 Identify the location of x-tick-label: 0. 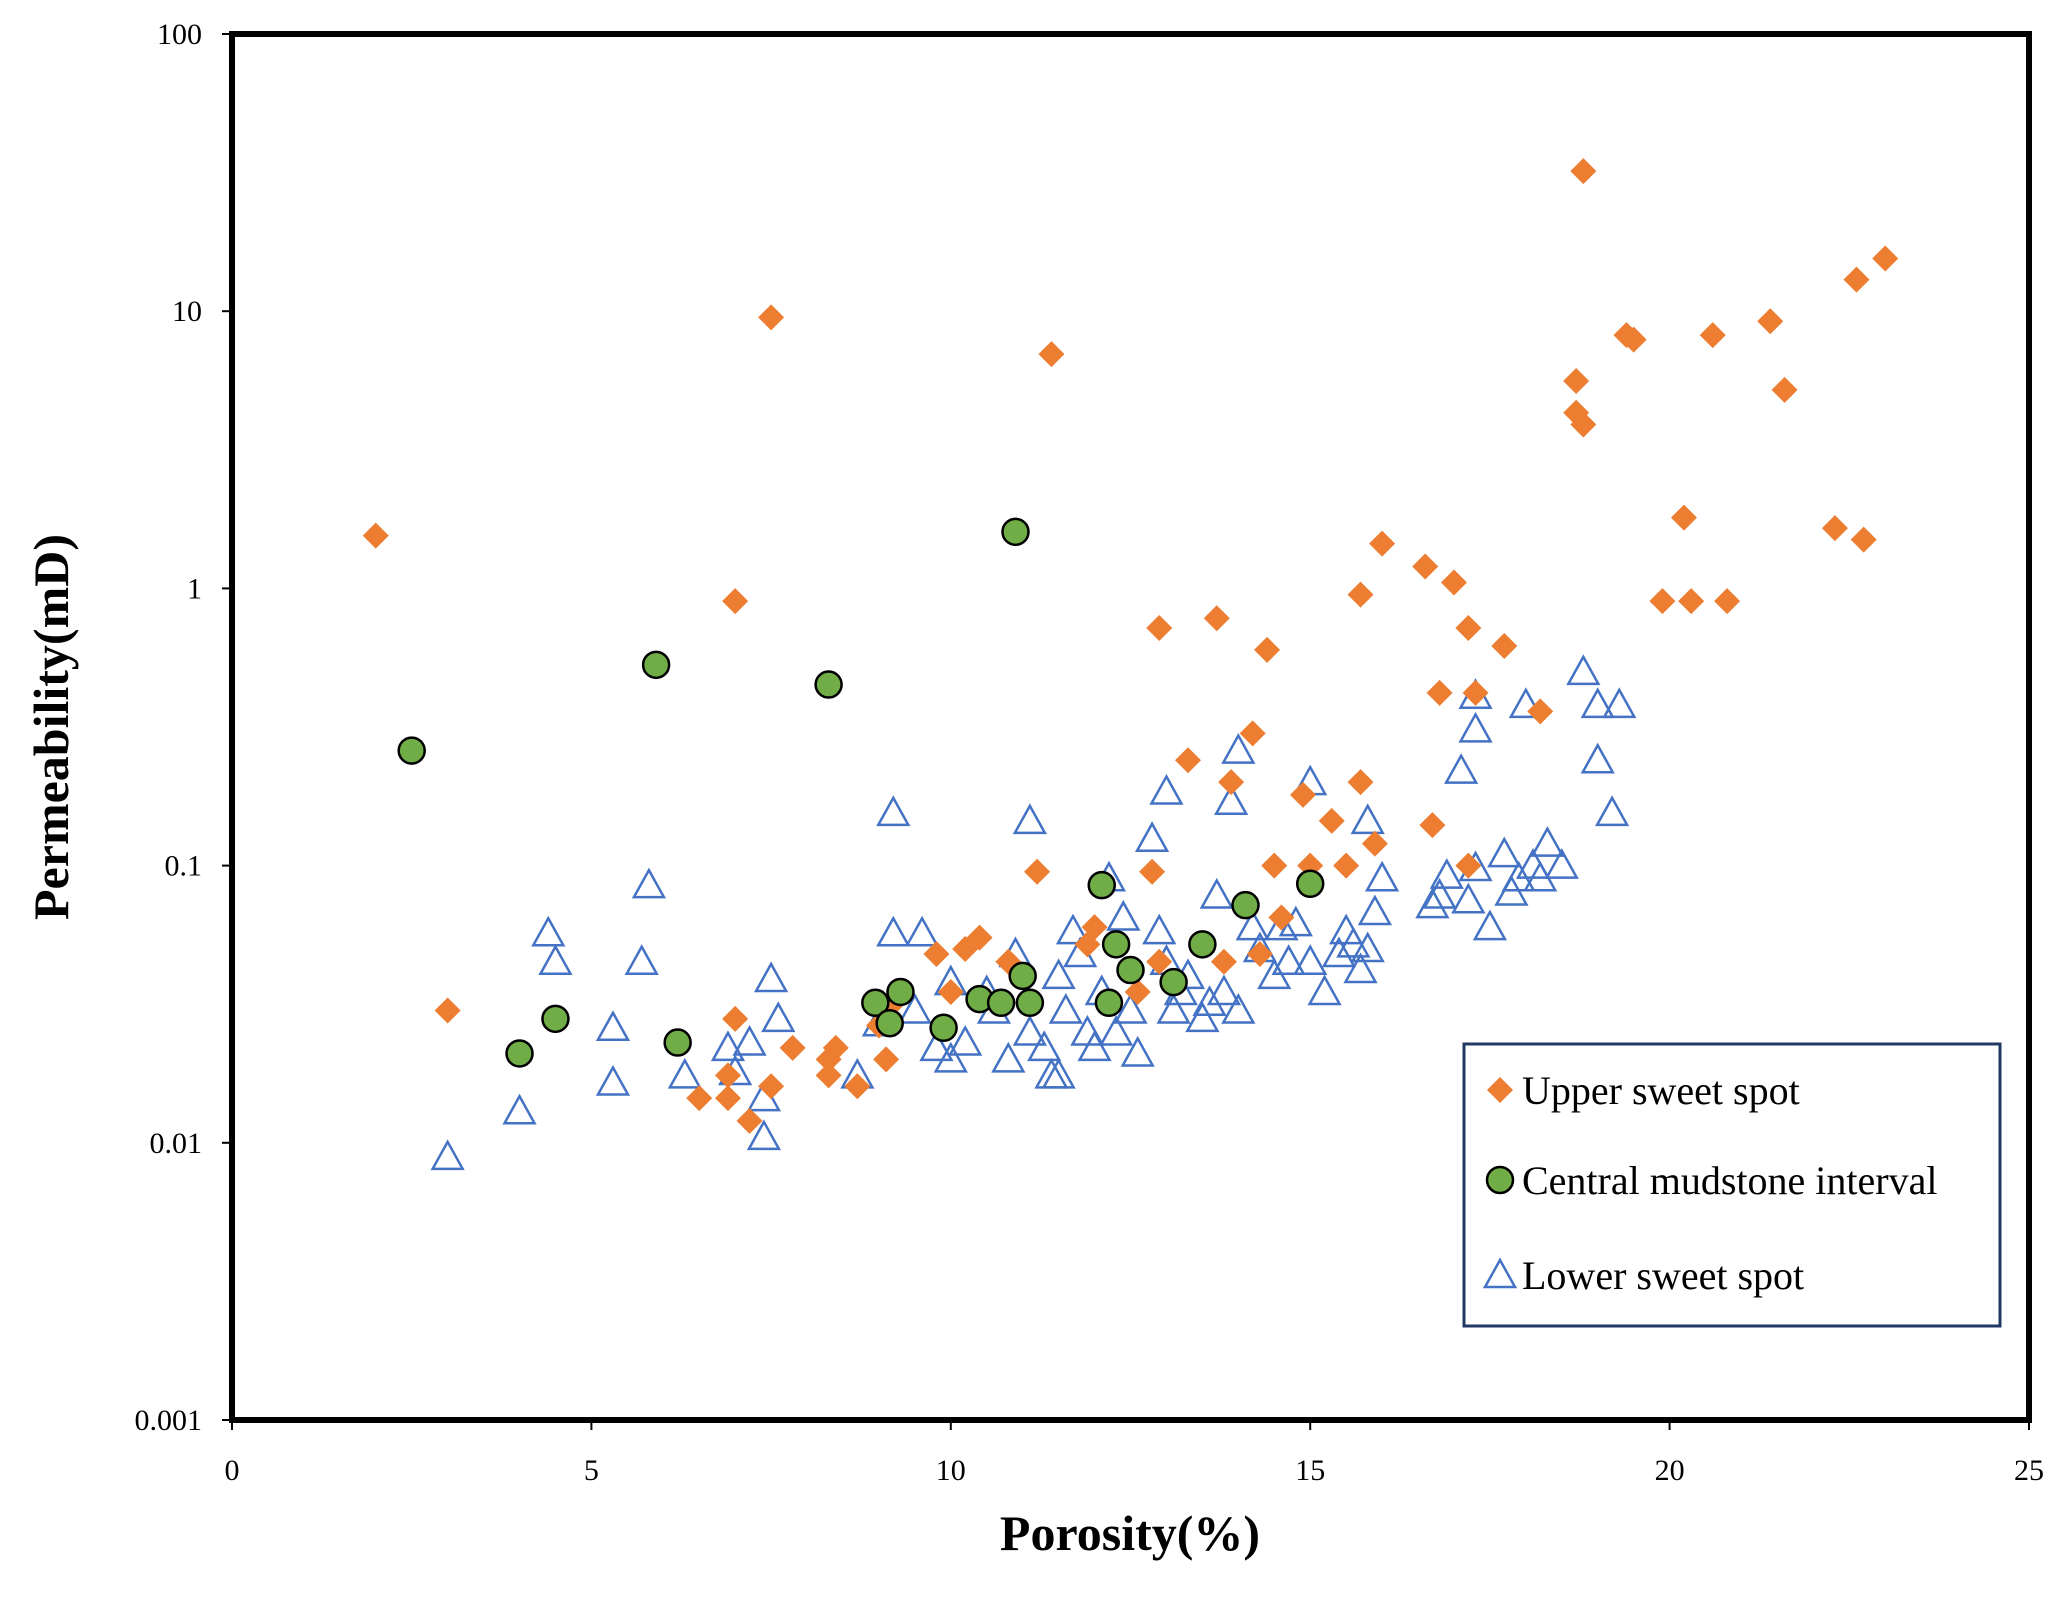
(232, 1470).